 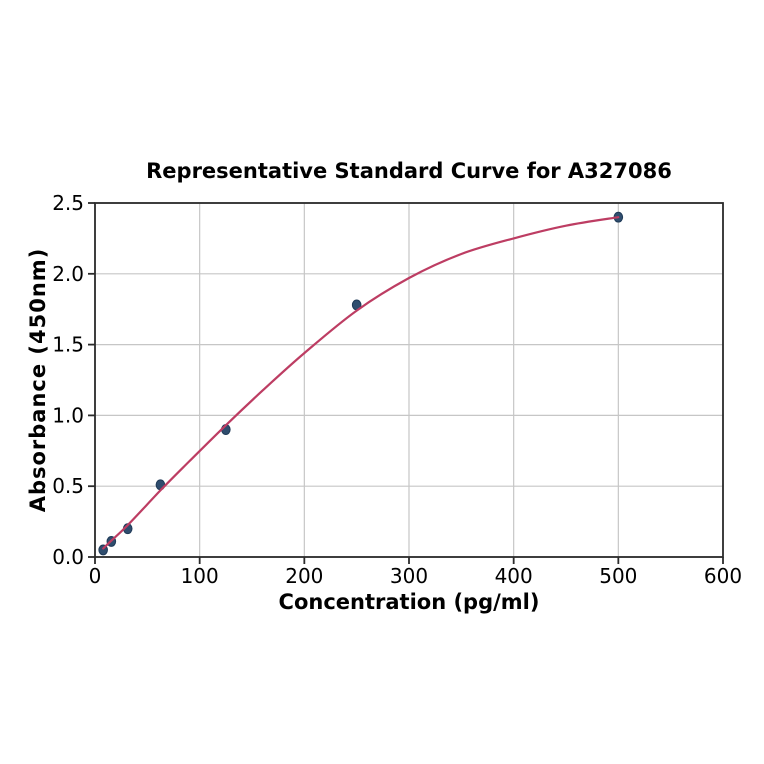 I want to click on y-tick-label: 0.5, so click(x=68, y=486).